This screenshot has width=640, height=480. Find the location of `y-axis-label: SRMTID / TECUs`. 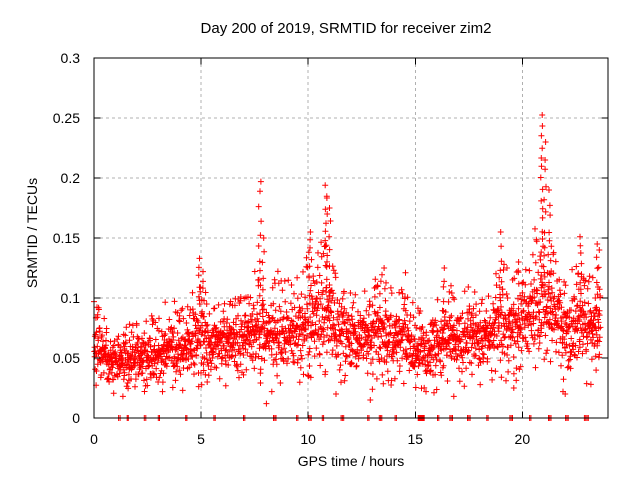

y-axis-label: SRMTID / TECUs is located at coordinates (32, 233).